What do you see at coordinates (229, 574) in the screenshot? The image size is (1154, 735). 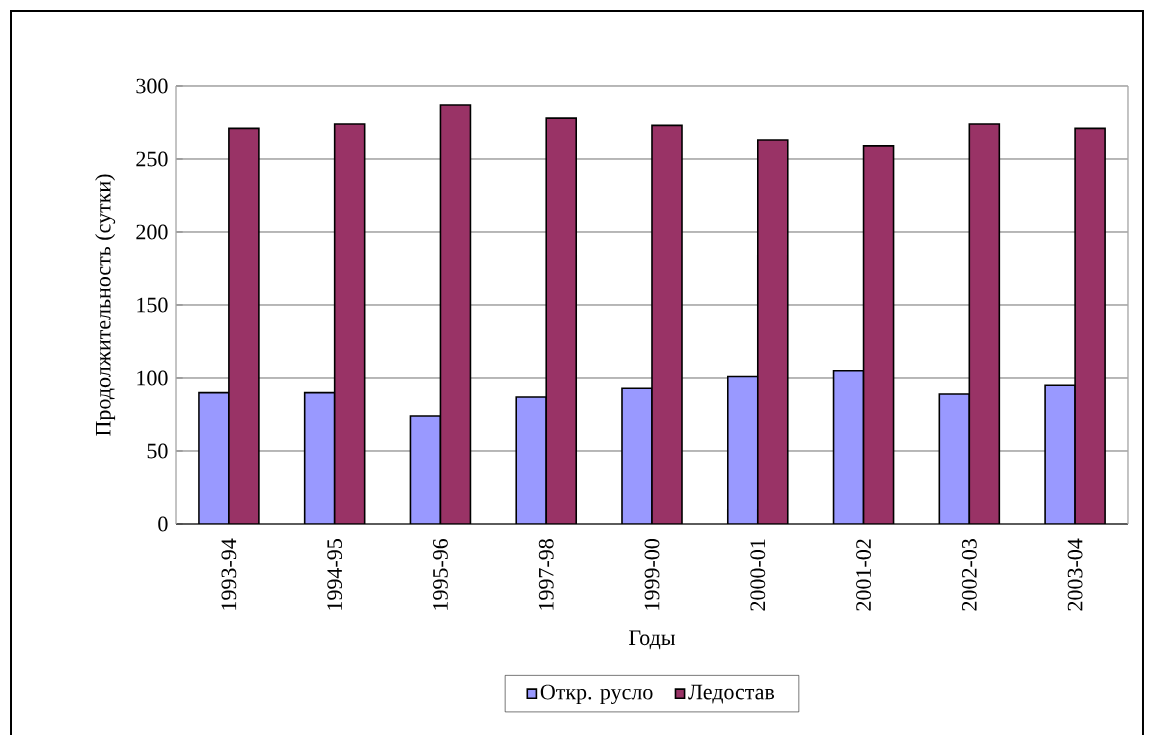 I see `x-tick-label: 1993-94` at bounding box center [229, 574].